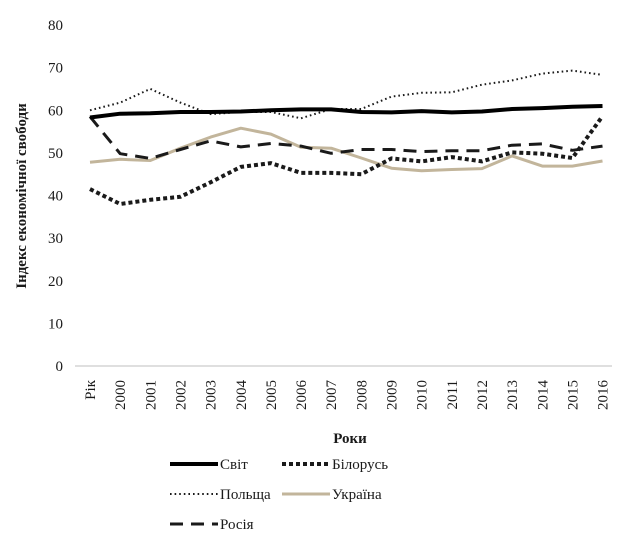  Describe the element at coordinates (513, 395) in the screenshot. I see `x-tick-label: 2013` at that location.